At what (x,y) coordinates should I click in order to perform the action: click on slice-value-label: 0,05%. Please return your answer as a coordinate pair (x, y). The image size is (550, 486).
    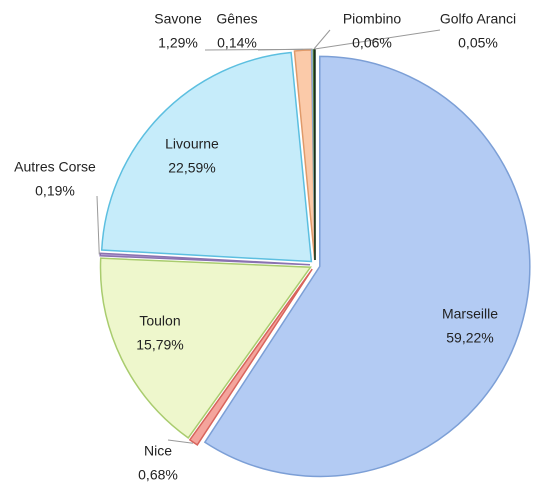
    Looking at the image, I should click on (478, 43).